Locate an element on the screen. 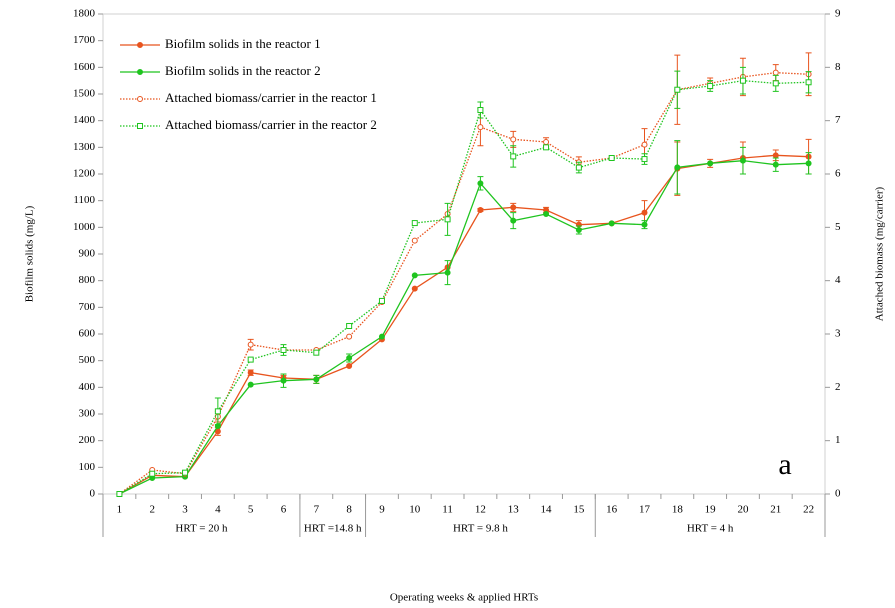  x-tick-label: 2 is located at coordinates (152, 510).